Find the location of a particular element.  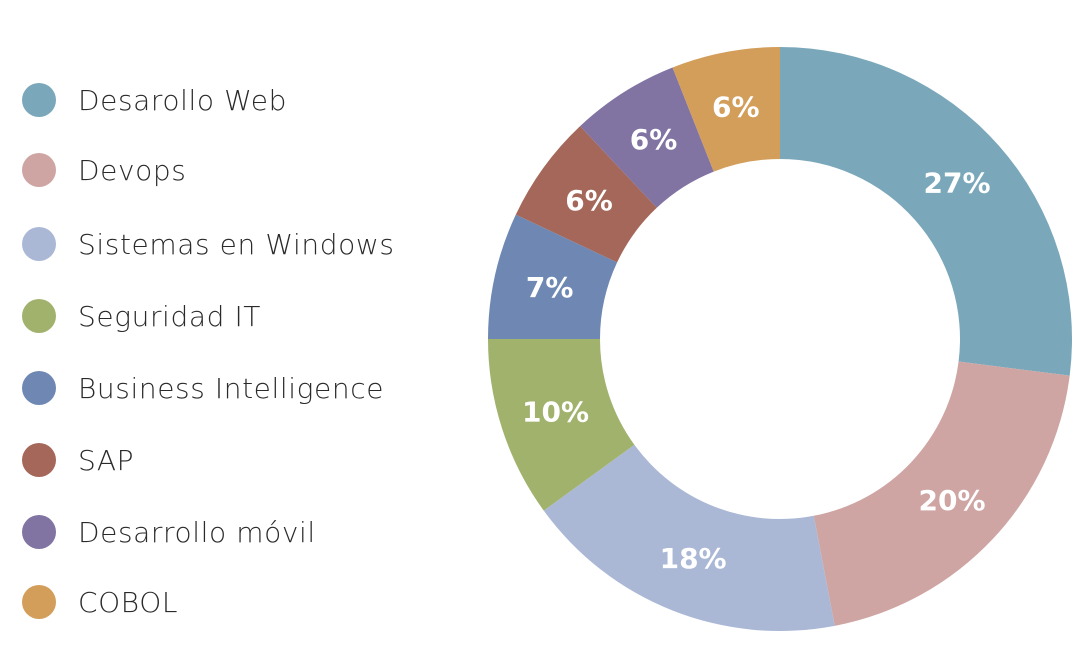

legend-item-business-intelligence: Business Intelligence is located at coordinates (203, 388).